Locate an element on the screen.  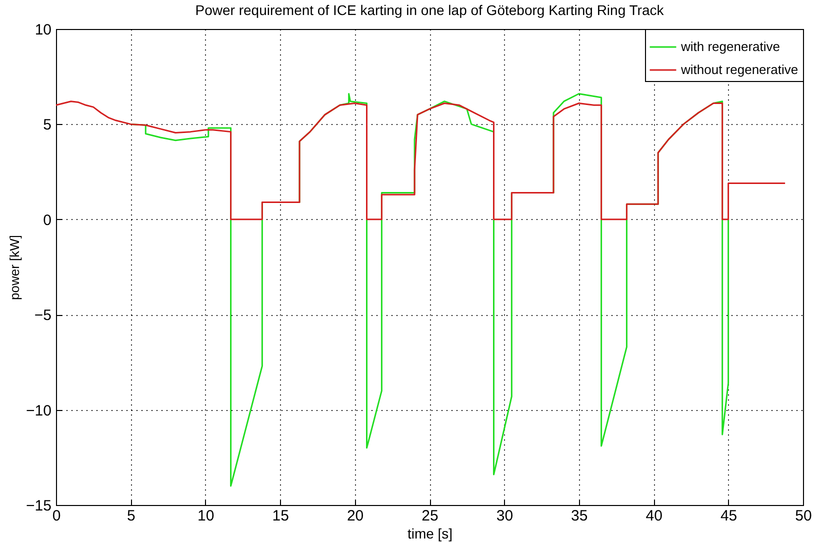
y-tick-label: −15 is located at coordinates (39, 506).